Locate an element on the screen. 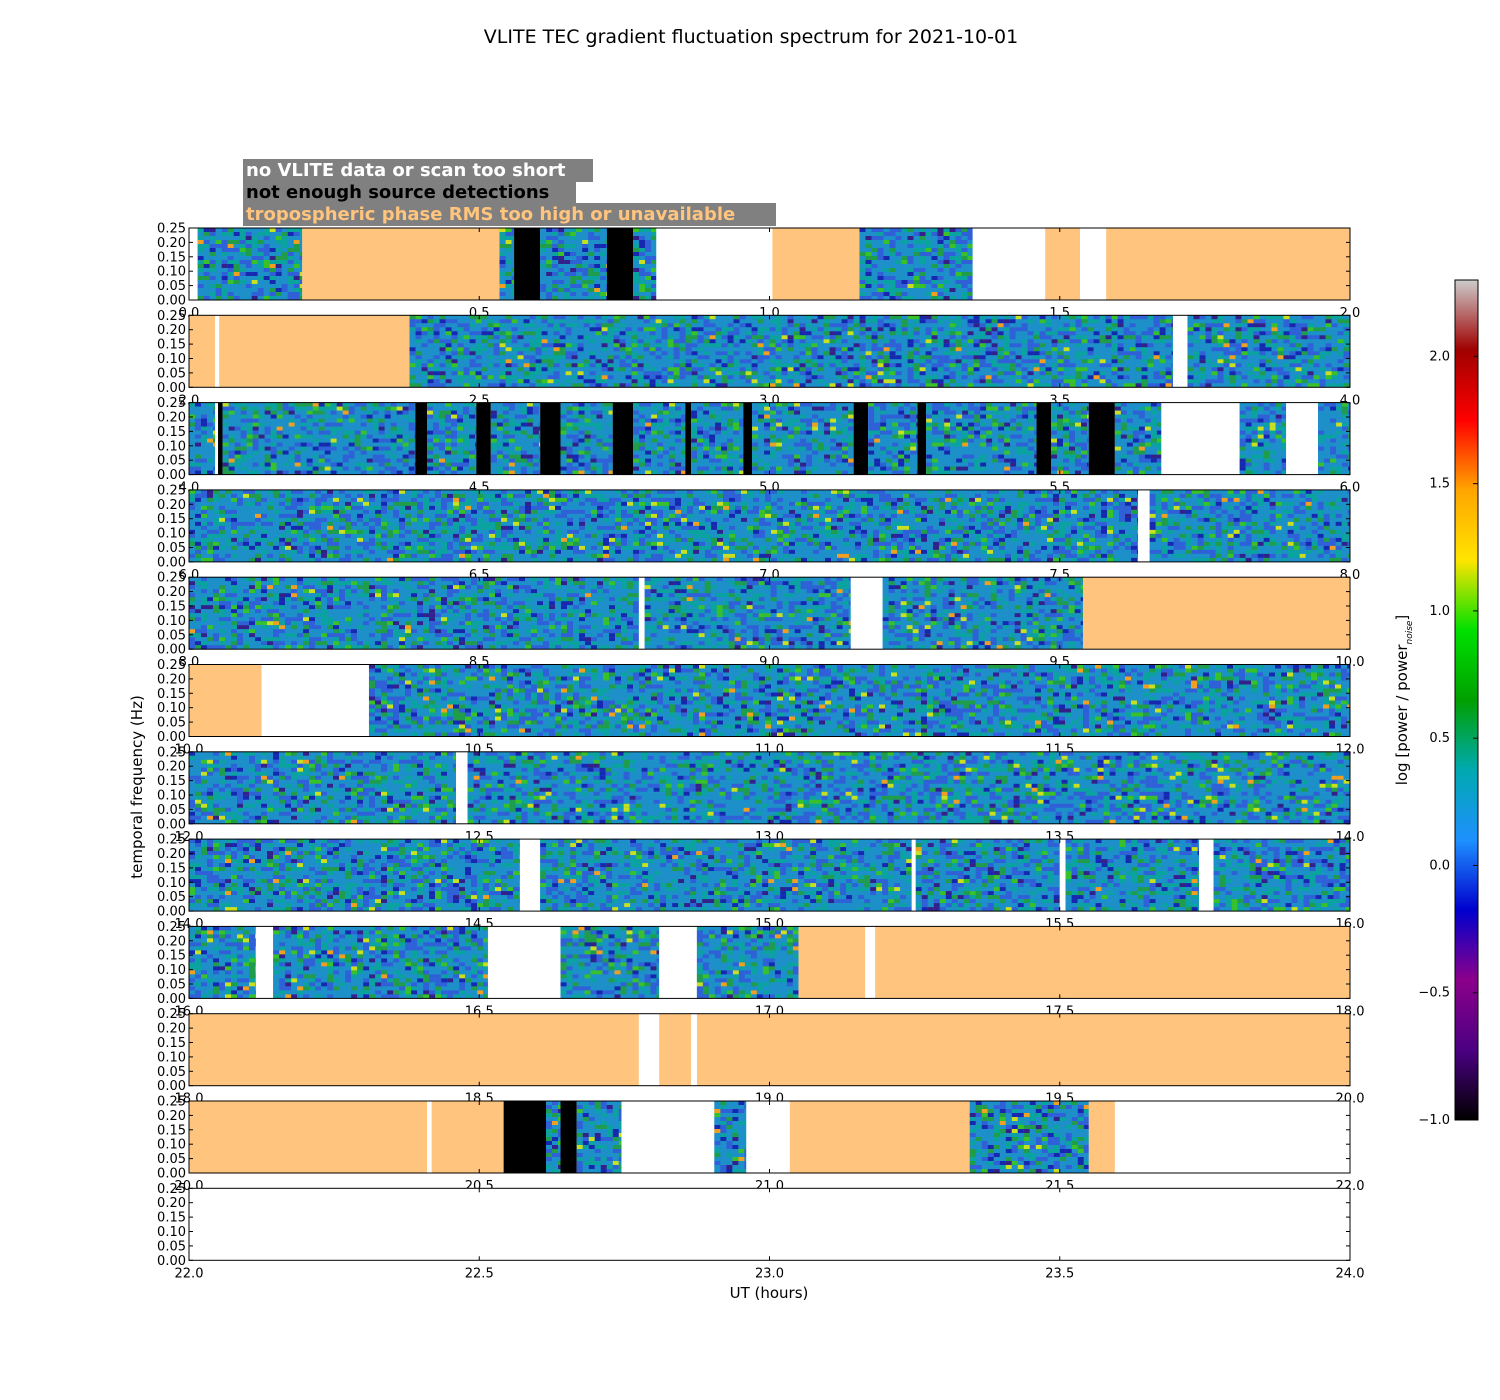  x-axis-label: UT (hours) is located at coordinates (769, 1293).